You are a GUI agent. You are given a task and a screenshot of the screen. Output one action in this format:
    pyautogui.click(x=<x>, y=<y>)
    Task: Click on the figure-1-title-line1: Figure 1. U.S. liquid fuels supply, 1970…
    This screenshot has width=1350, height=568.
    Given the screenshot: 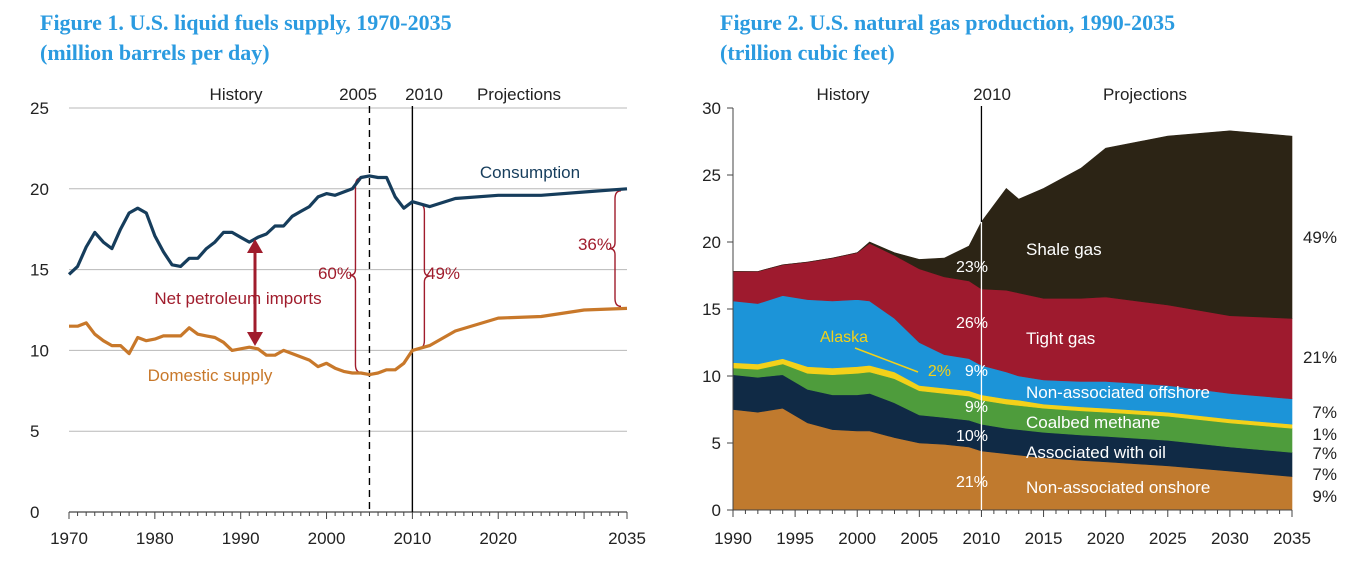 What is the action you would take?
    pyautogui.click(x=246, y=22)
    